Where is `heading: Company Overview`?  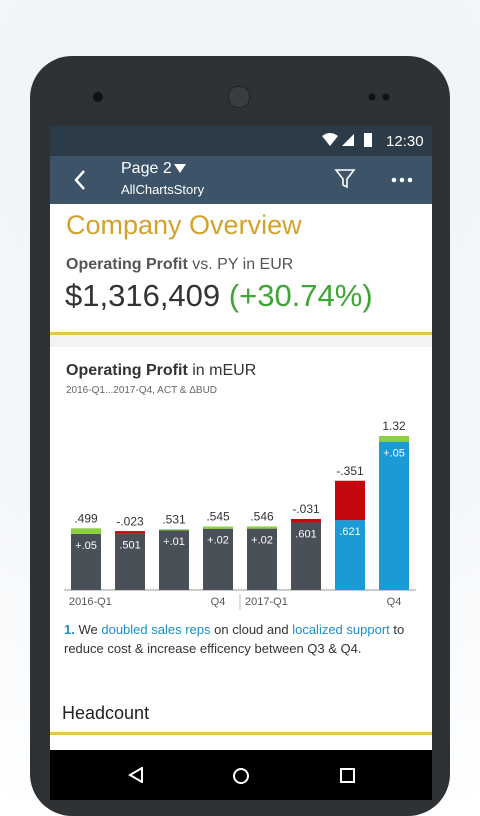 heading: Company Overview is located at coordinates (184, 225).